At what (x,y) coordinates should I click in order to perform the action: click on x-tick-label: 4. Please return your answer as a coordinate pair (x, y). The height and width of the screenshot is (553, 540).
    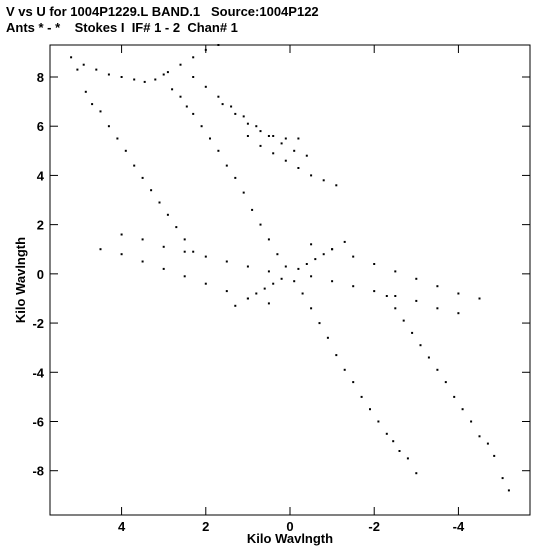
    Looking at the image, I should click on (122, 526).